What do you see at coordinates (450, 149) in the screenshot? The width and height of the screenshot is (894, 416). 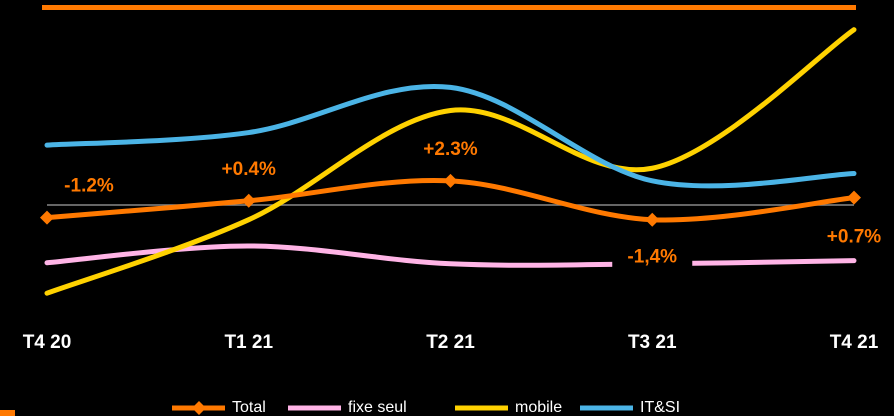 I see `value-label: +2.3%` at bounding box center [450, 149].